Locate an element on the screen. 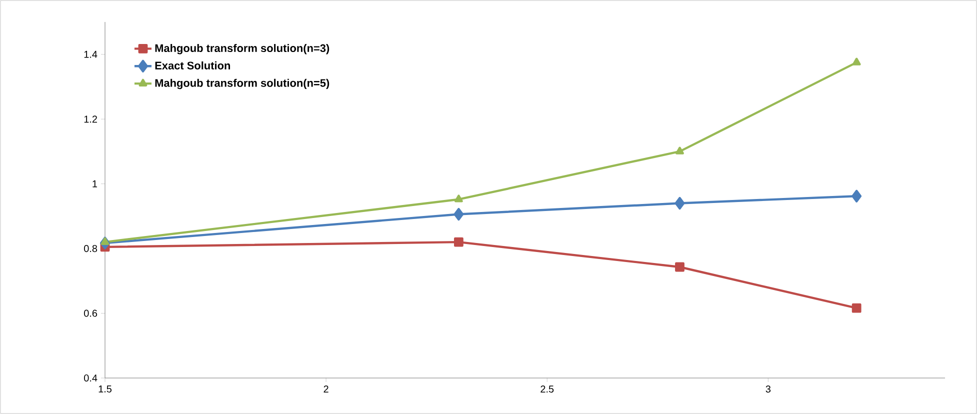 This screenshot has height=414, width=977. y-tick-label: 0.4 is located at coordinates (91, 378).